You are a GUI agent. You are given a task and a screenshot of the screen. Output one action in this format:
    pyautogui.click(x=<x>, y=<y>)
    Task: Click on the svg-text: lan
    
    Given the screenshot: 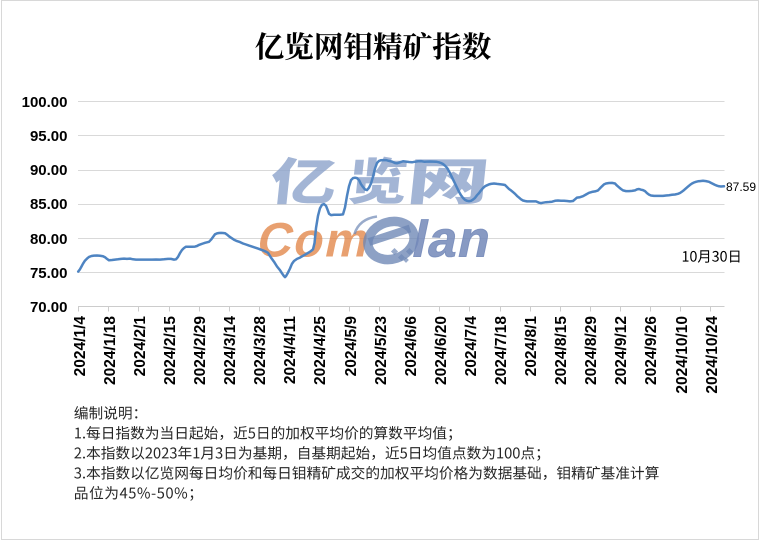 What is the action you would take?
    pyautogui.click(x=453, y=238)
    